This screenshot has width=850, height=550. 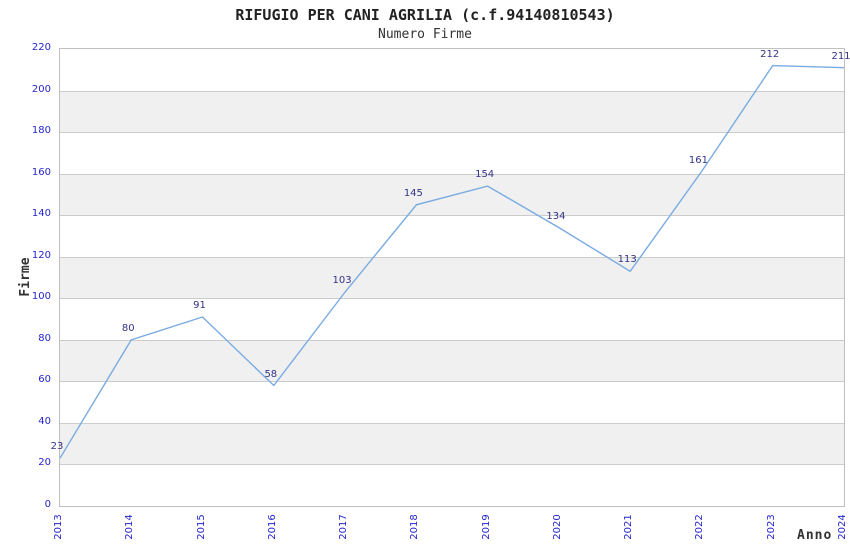 I want to click on data-point-label: 80, so click(x=128, y=328).